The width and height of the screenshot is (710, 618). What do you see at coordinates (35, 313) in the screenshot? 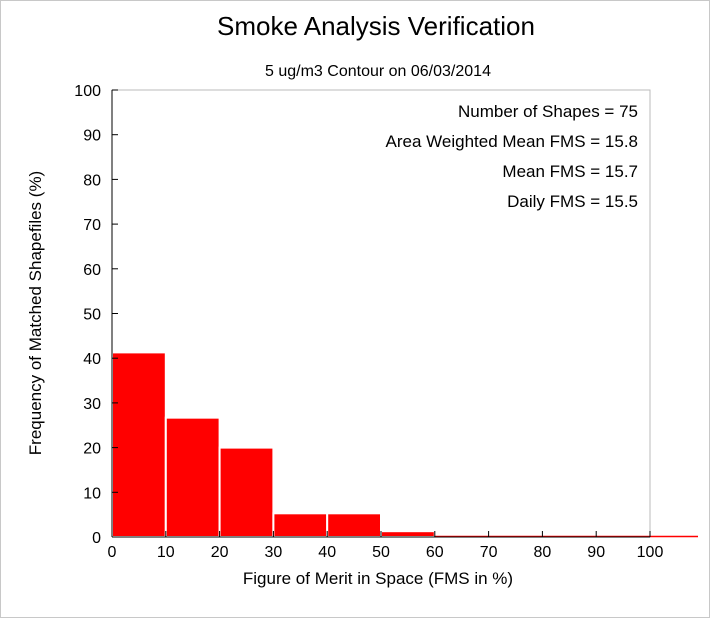
I see `y-axis-label: Frequency of Matched Shapefiles (%)` at bounding box center [35, 313].